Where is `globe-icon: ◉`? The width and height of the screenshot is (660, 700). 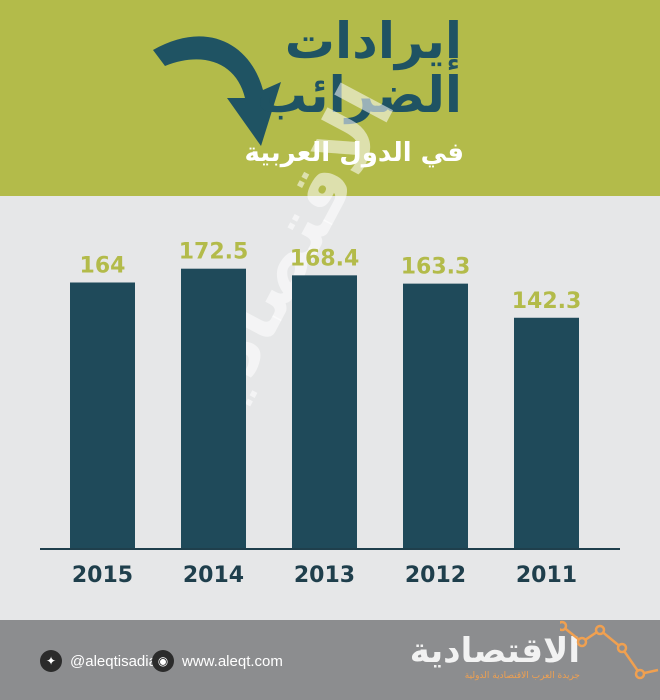 globe-icon: ◉ is located at coordinates (163, 661).